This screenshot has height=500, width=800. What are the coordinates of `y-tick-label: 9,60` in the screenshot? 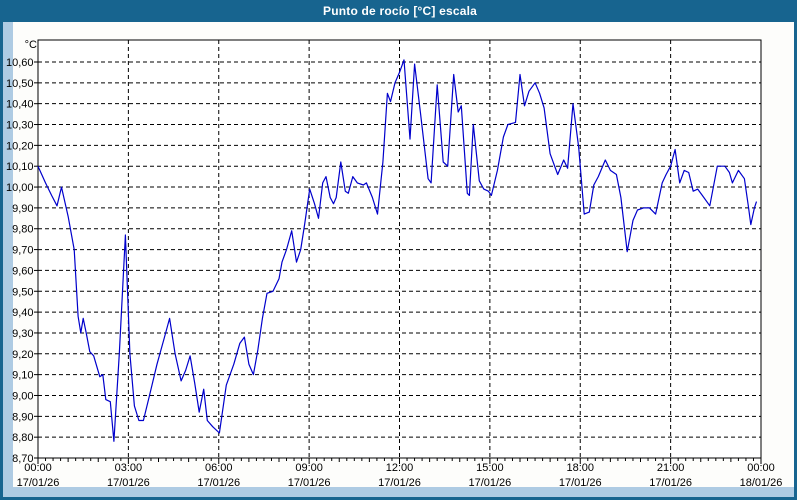 It's located at (22, 271).